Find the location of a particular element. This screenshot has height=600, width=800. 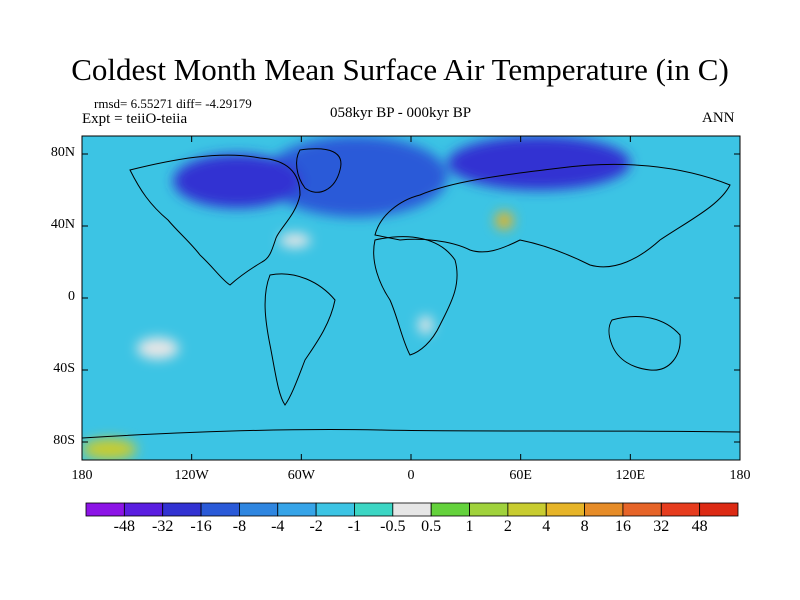

lat-label: 80S is located at coordinates (64, 440).